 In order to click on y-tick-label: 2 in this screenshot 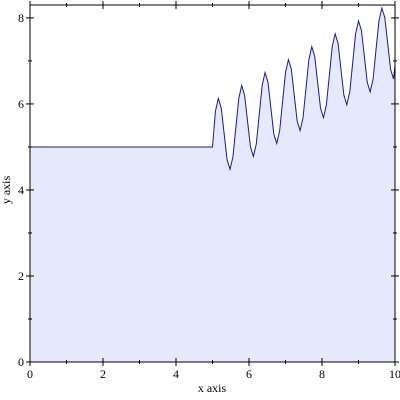, I will do `click(21, 276)`.